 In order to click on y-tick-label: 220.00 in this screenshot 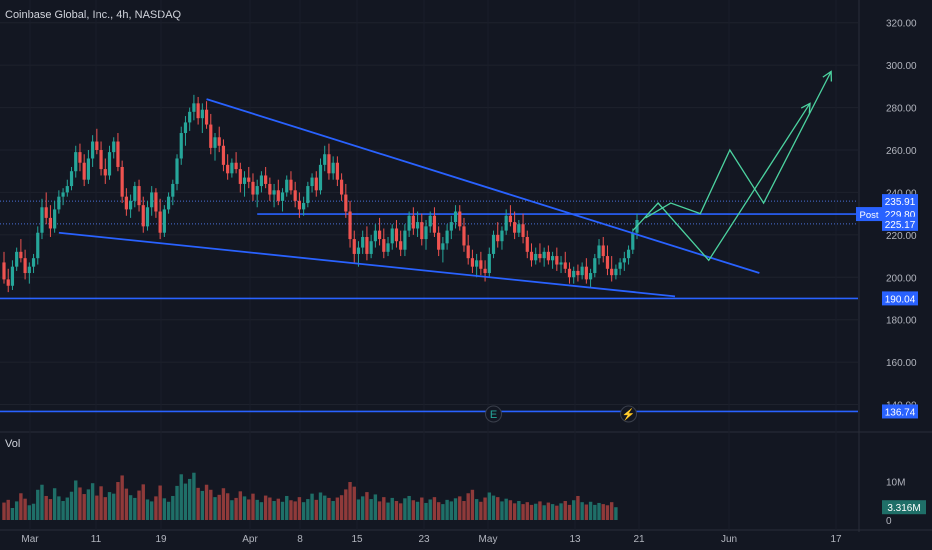, I will do `click(901, 236)`.